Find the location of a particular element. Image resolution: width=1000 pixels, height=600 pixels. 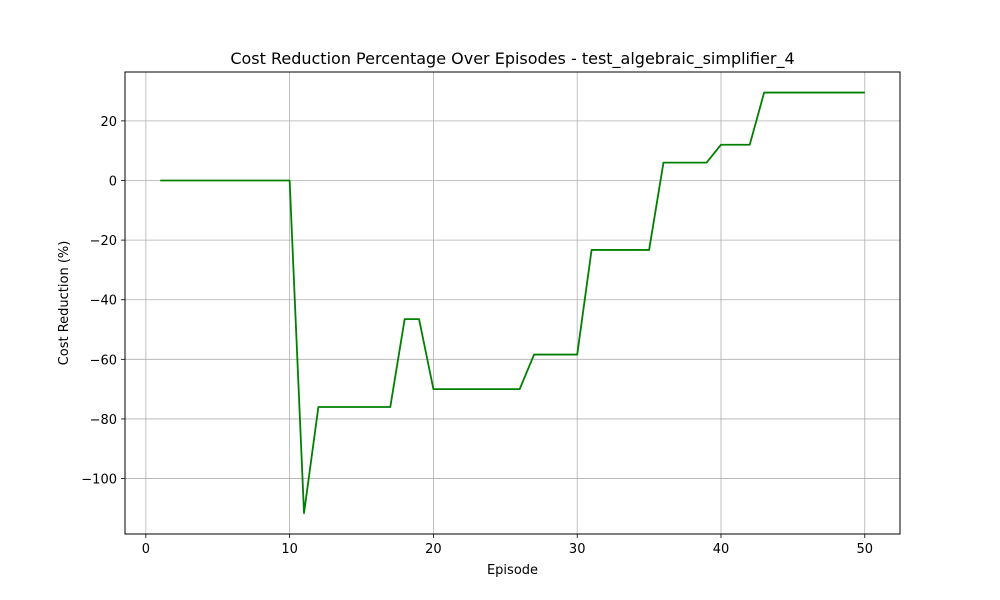

y-tick-label: −20 is located at coordinates (103, 241).